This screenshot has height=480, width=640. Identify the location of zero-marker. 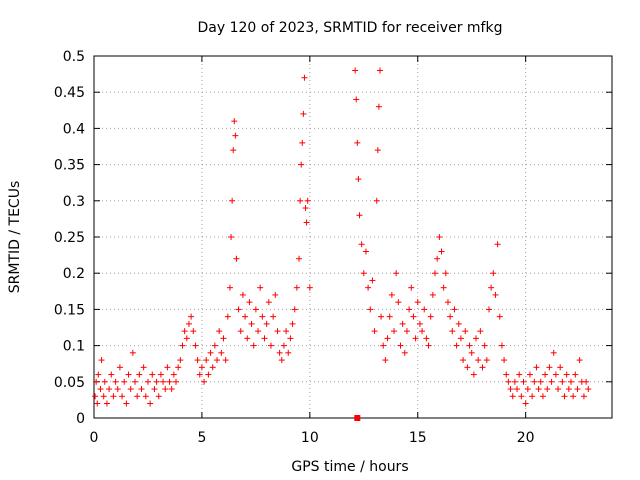
(357, 418).